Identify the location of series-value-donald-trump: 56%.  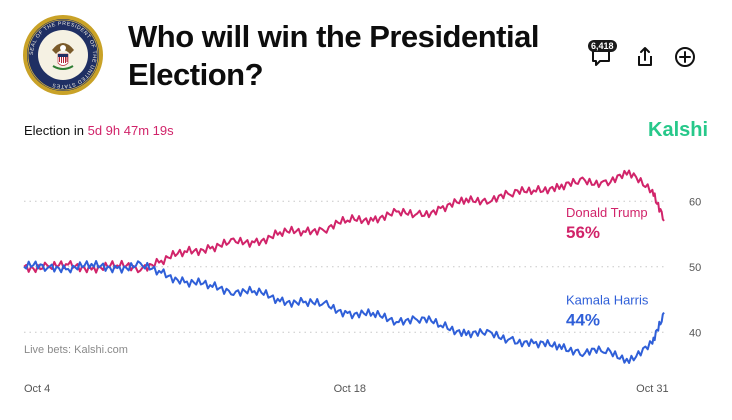
(583, 232).